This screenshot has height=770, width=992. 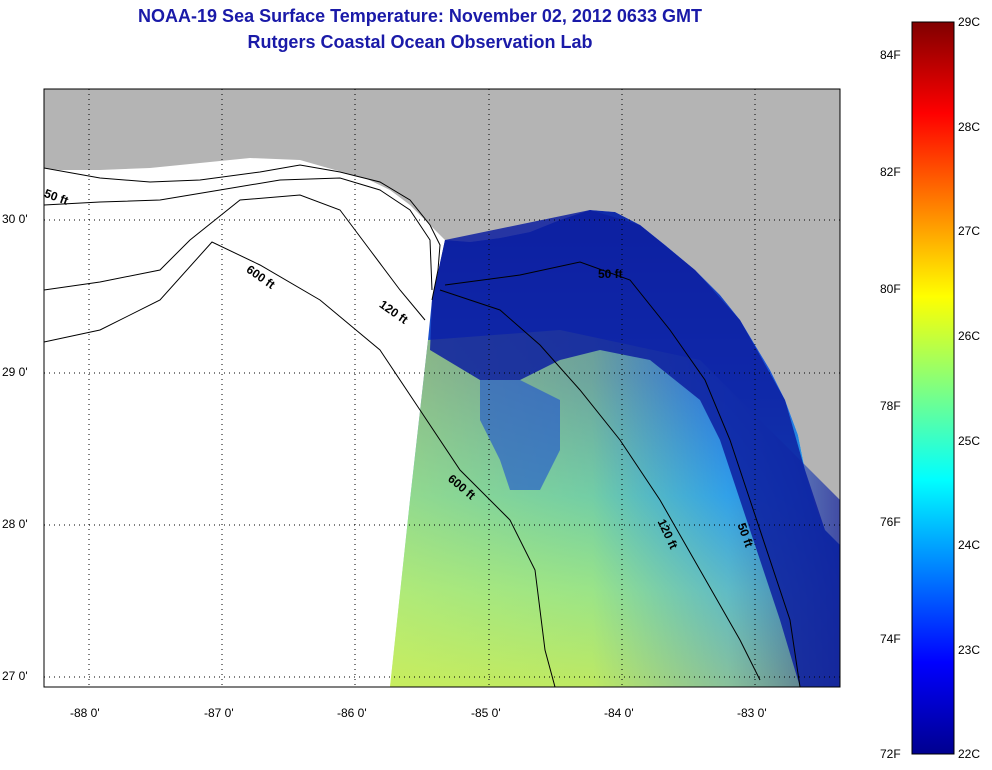 I want to click on colorbar-label-f: 82F, so click(x=890, y=172).